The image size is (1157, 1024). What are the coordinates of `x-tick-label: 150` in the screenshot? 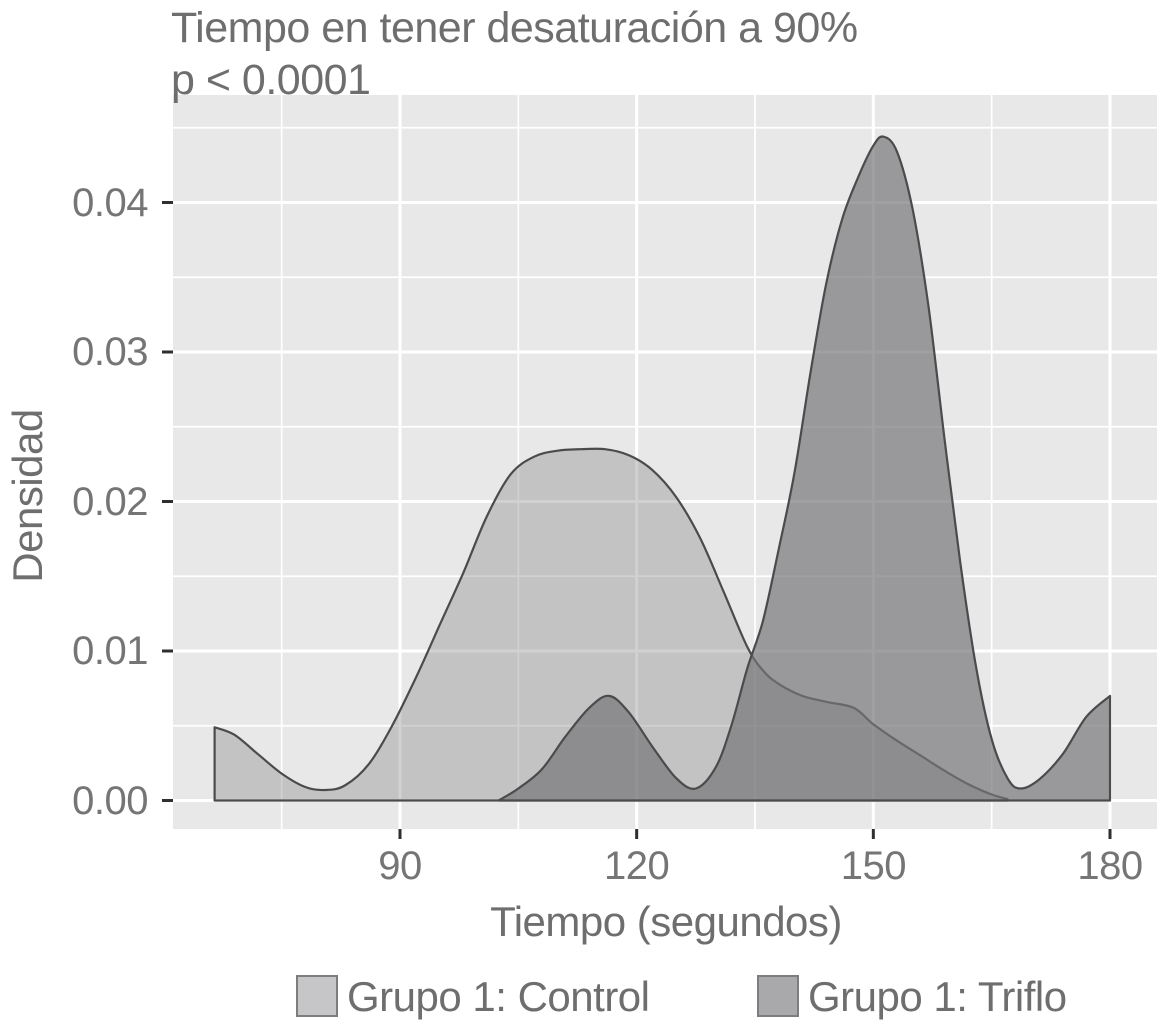 It's located at (873, 866).